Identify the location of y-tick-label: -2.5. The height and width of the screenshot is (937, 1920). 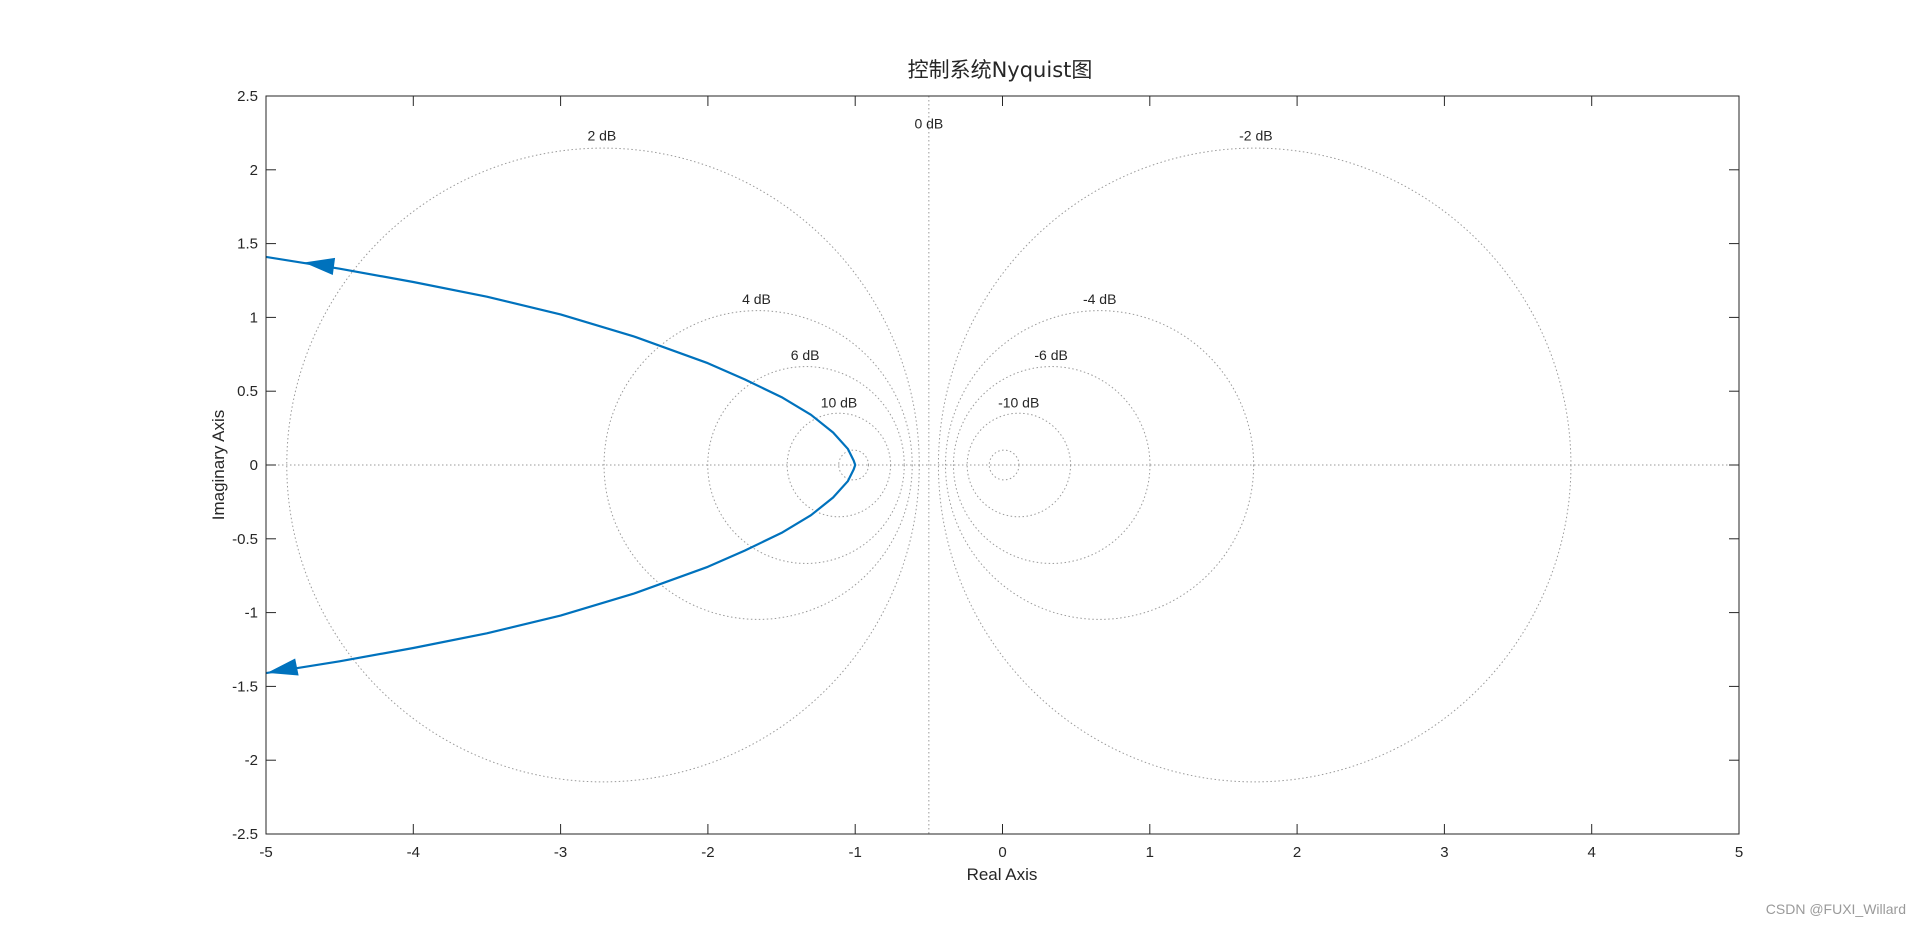
(245, 834).